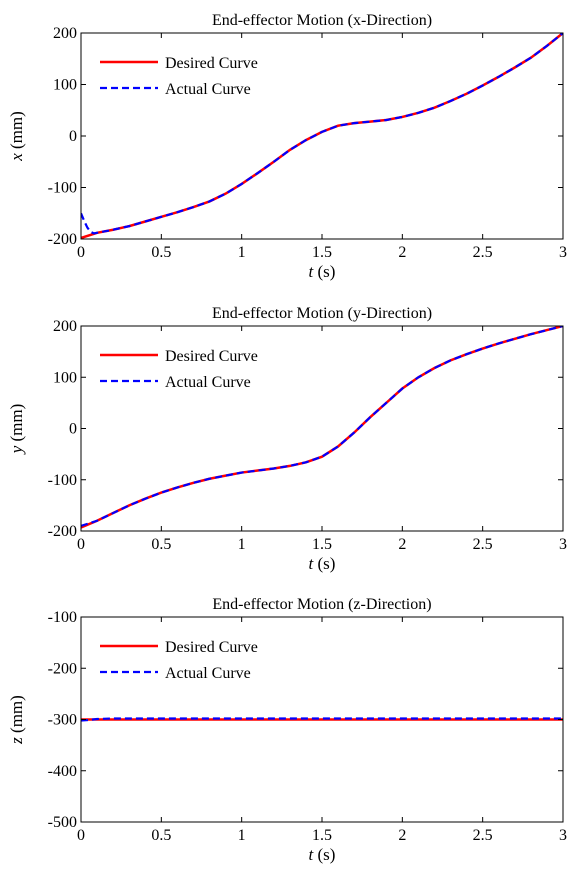 The height and width of the screenshot is (874, 569). What do you see at coordinates (62, 771) in the screenshot?
I see `y-tick-label: -400` at bounding box center [62, 771].